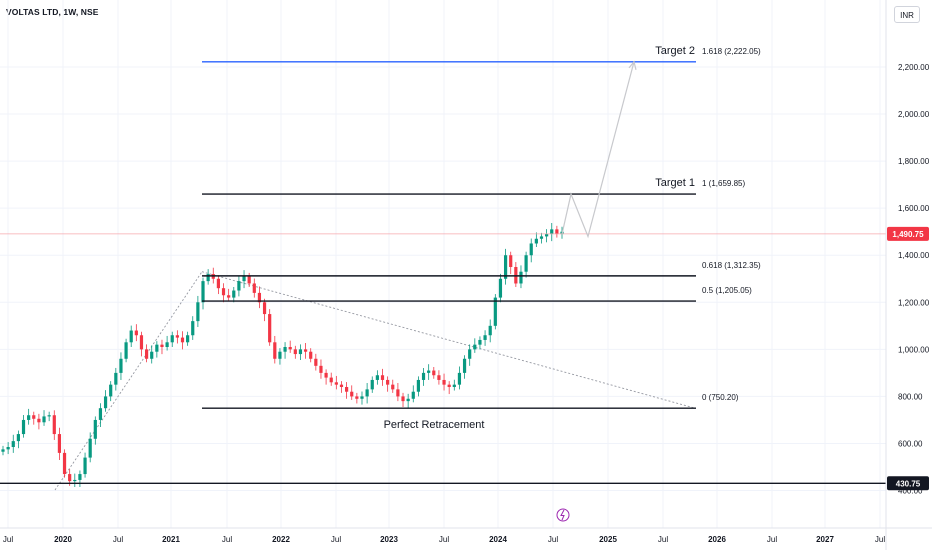 The width and height of the screenshot is (932, 550). Describe the element at coordinates (914, 349) in the screenshot. I see `price-tick-label: 1,000.00` at that location.